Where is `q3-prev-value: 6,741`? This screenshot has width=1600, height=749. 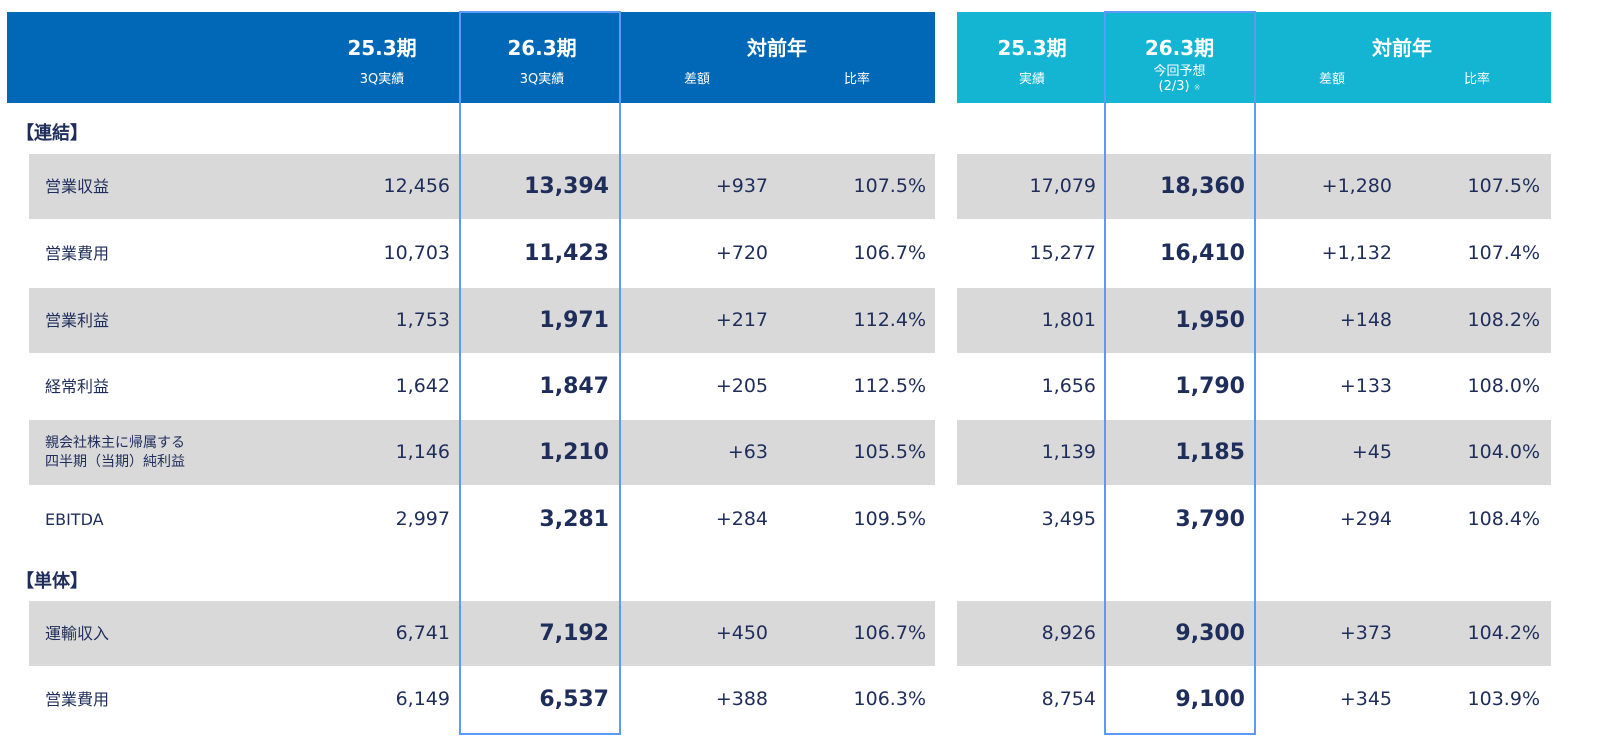
q3-prev-value: 6,741 is located at coordinates (422, 633).